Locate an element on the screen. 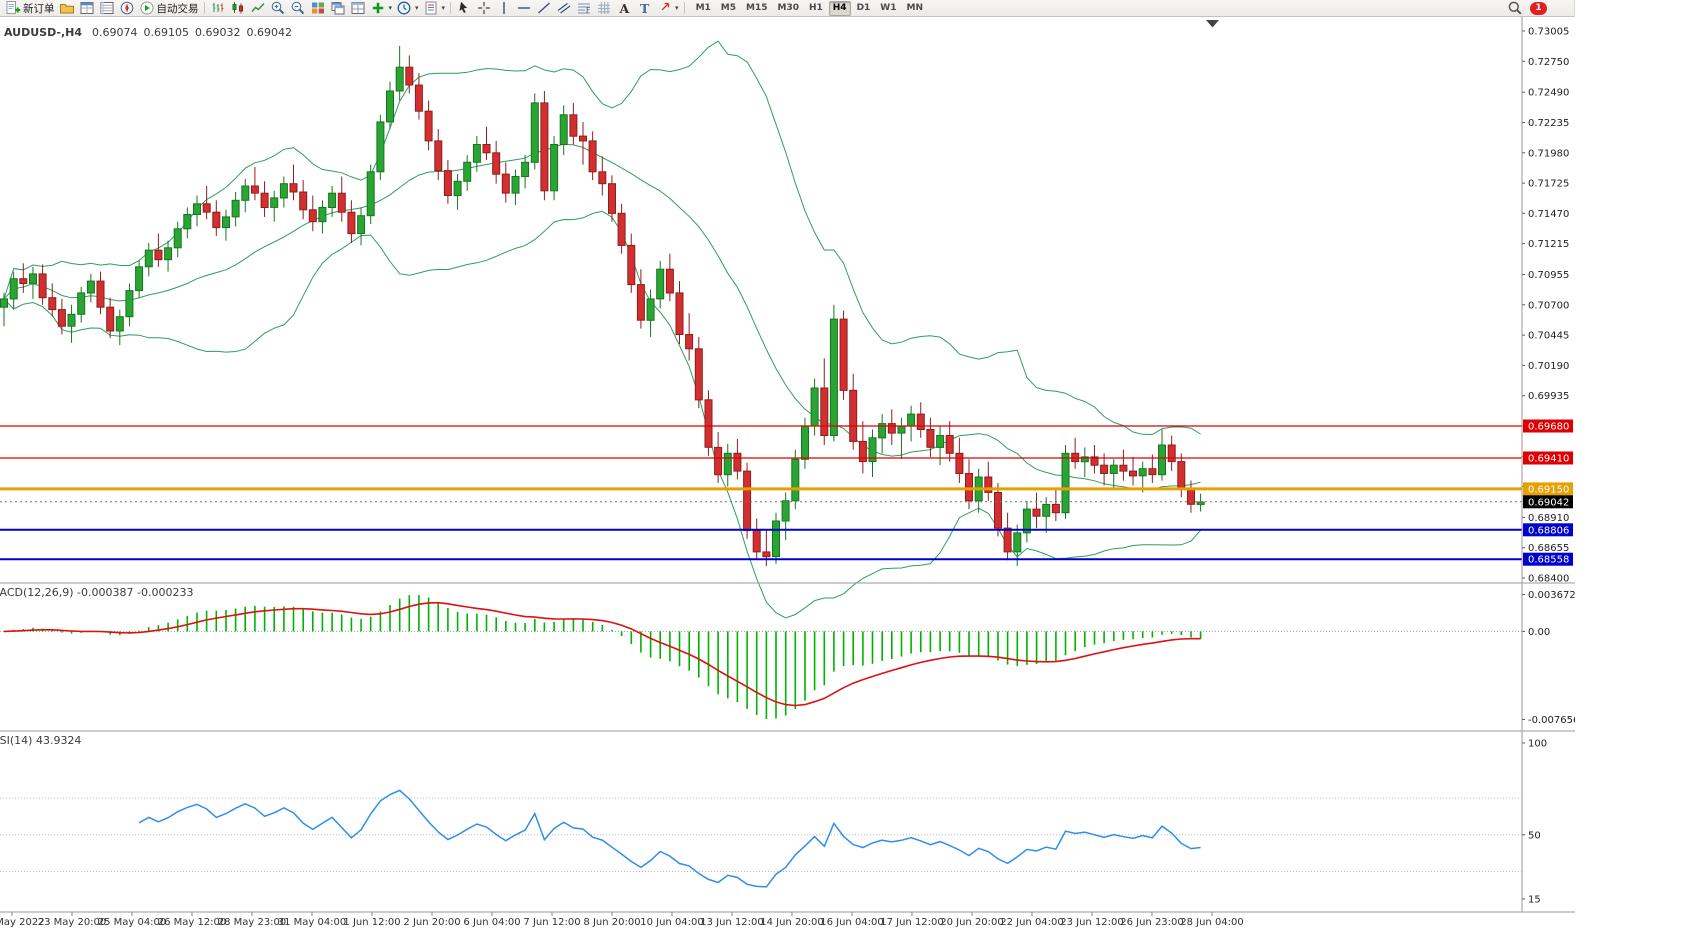  add-indicator-button: ▾ is located at coordinates (381, 8).